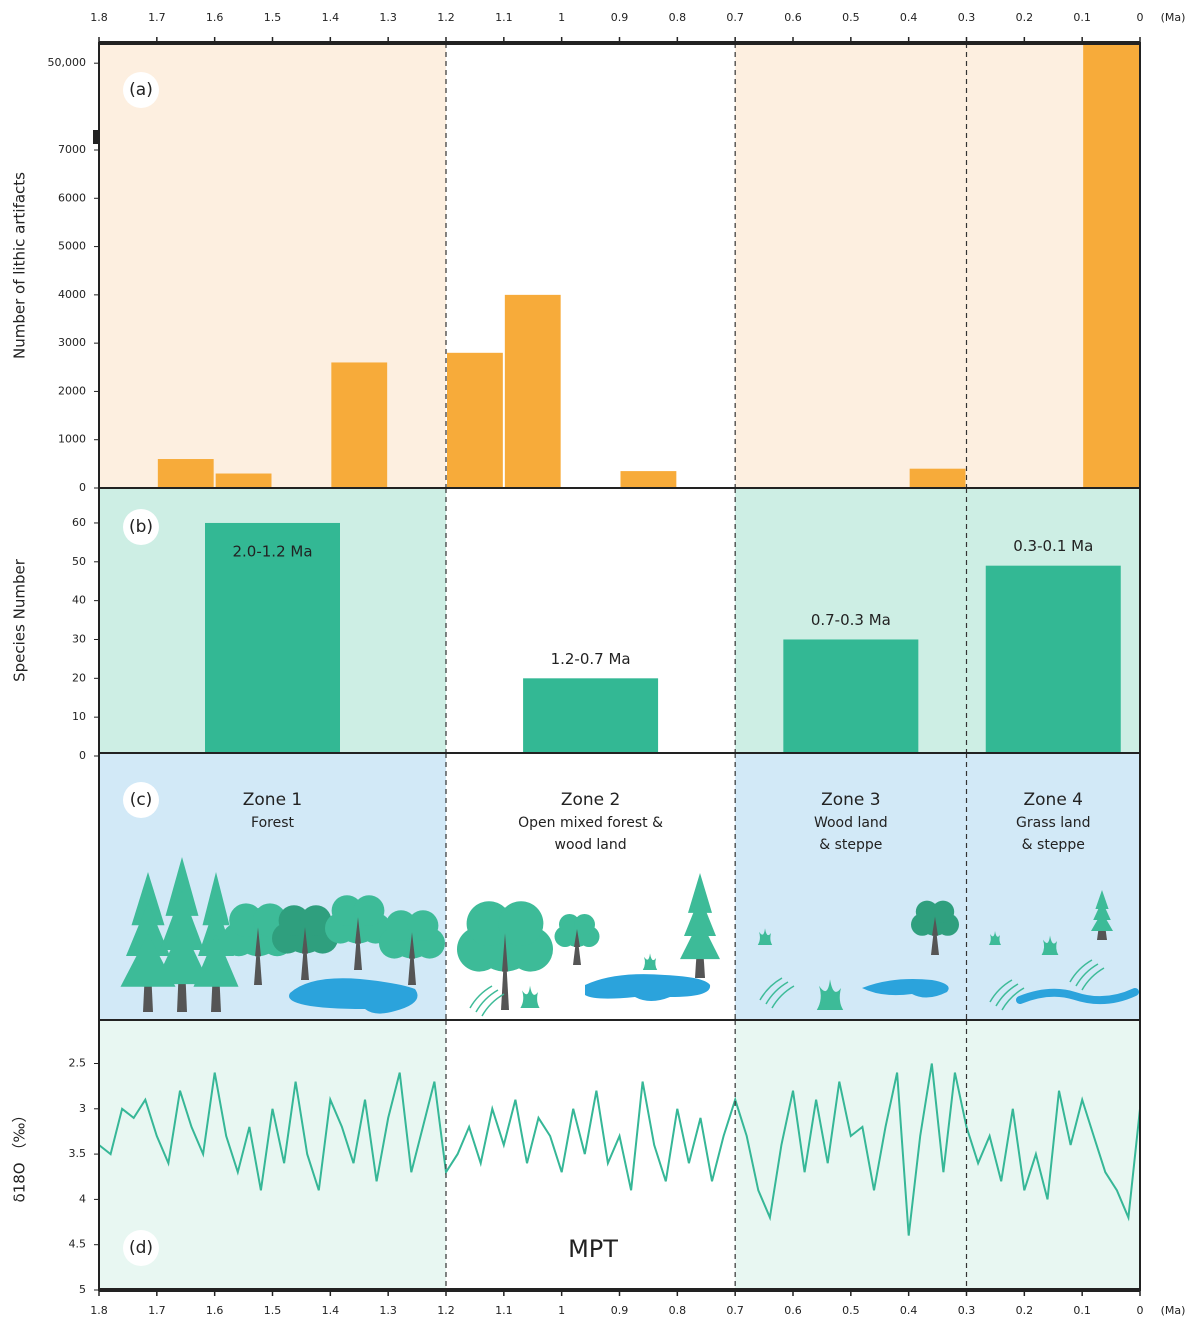 The width and height of the screenshot is (1195, 1322). Describe the element at coordinates (735, 1310) in the screenshot. I see `x-tick-label: 0.7` at that location.